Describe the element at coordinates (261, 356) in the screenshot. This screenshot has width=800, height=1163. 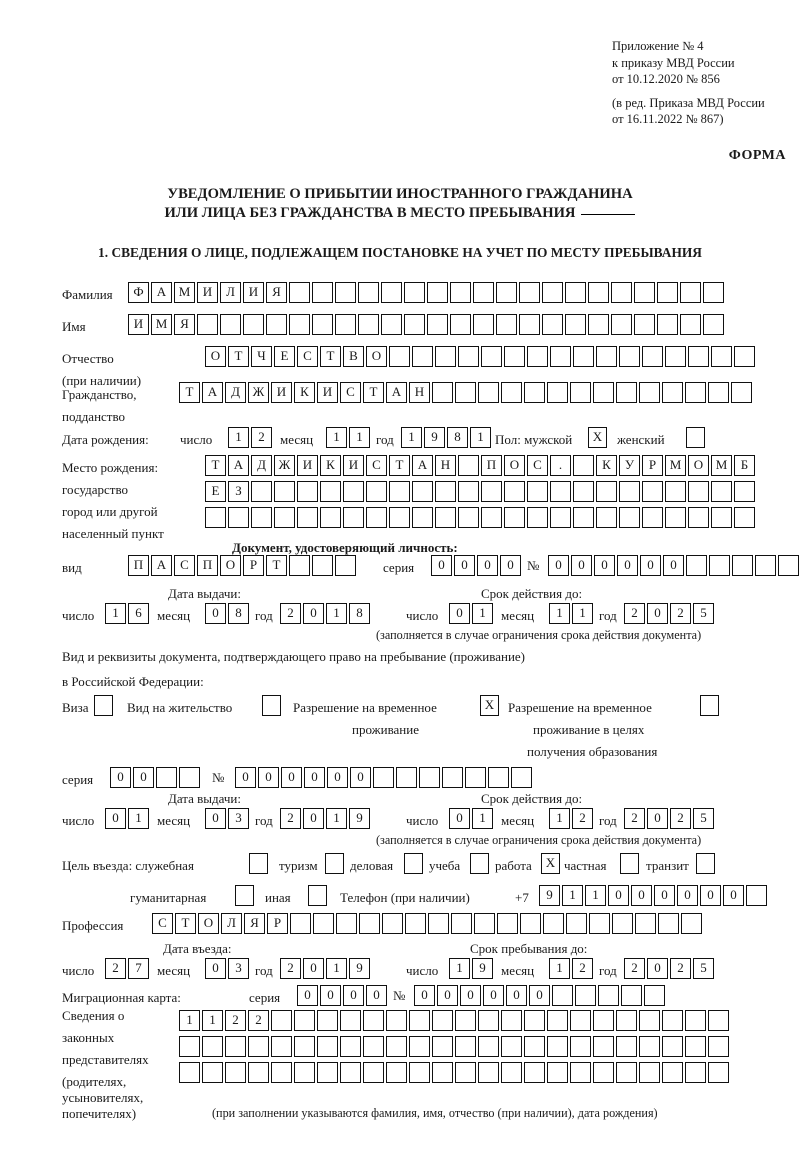
I see `char-cell: Ч` at that location.